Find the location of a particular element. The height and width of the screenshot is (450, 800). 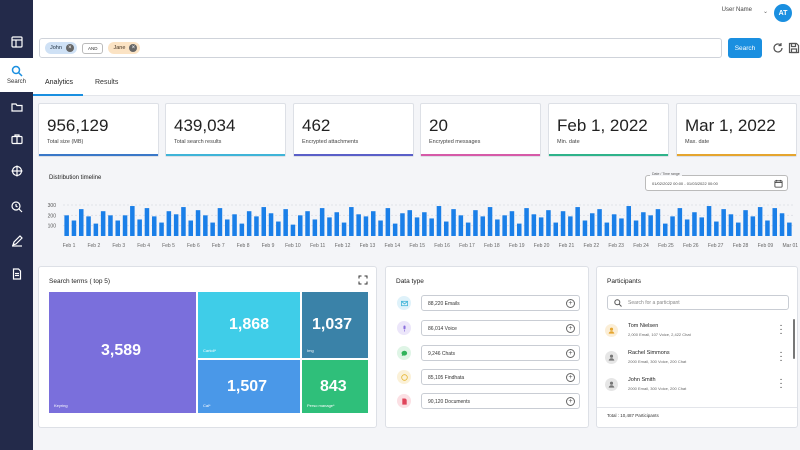

sidebar-item-history is located at coordinates (16, 207).